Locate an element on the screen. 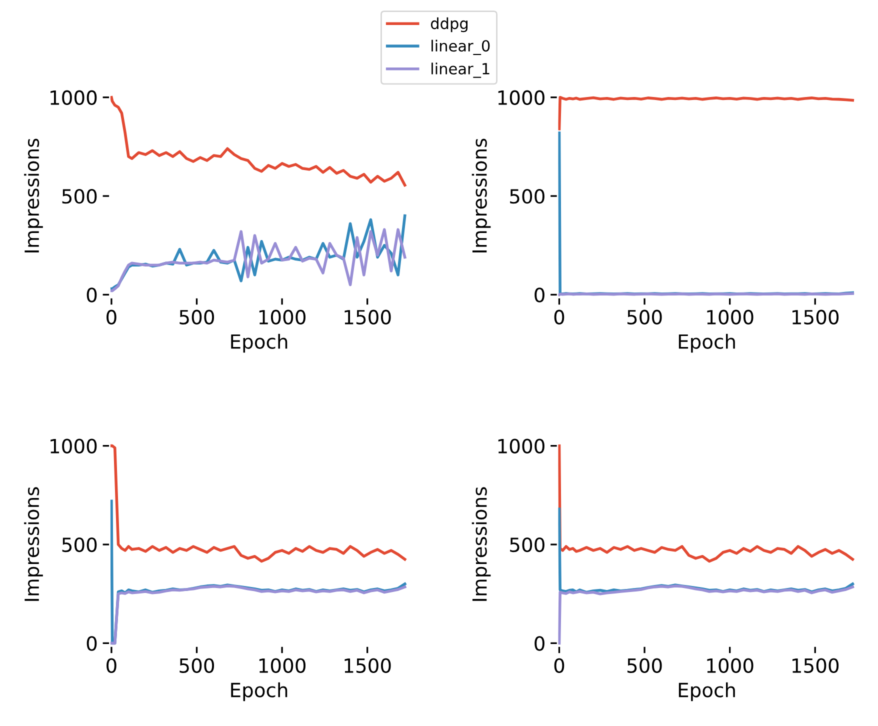 The width and height of the screenshot is (878, 726). legend-label: linear_0 is located at coordinates (461, 48).